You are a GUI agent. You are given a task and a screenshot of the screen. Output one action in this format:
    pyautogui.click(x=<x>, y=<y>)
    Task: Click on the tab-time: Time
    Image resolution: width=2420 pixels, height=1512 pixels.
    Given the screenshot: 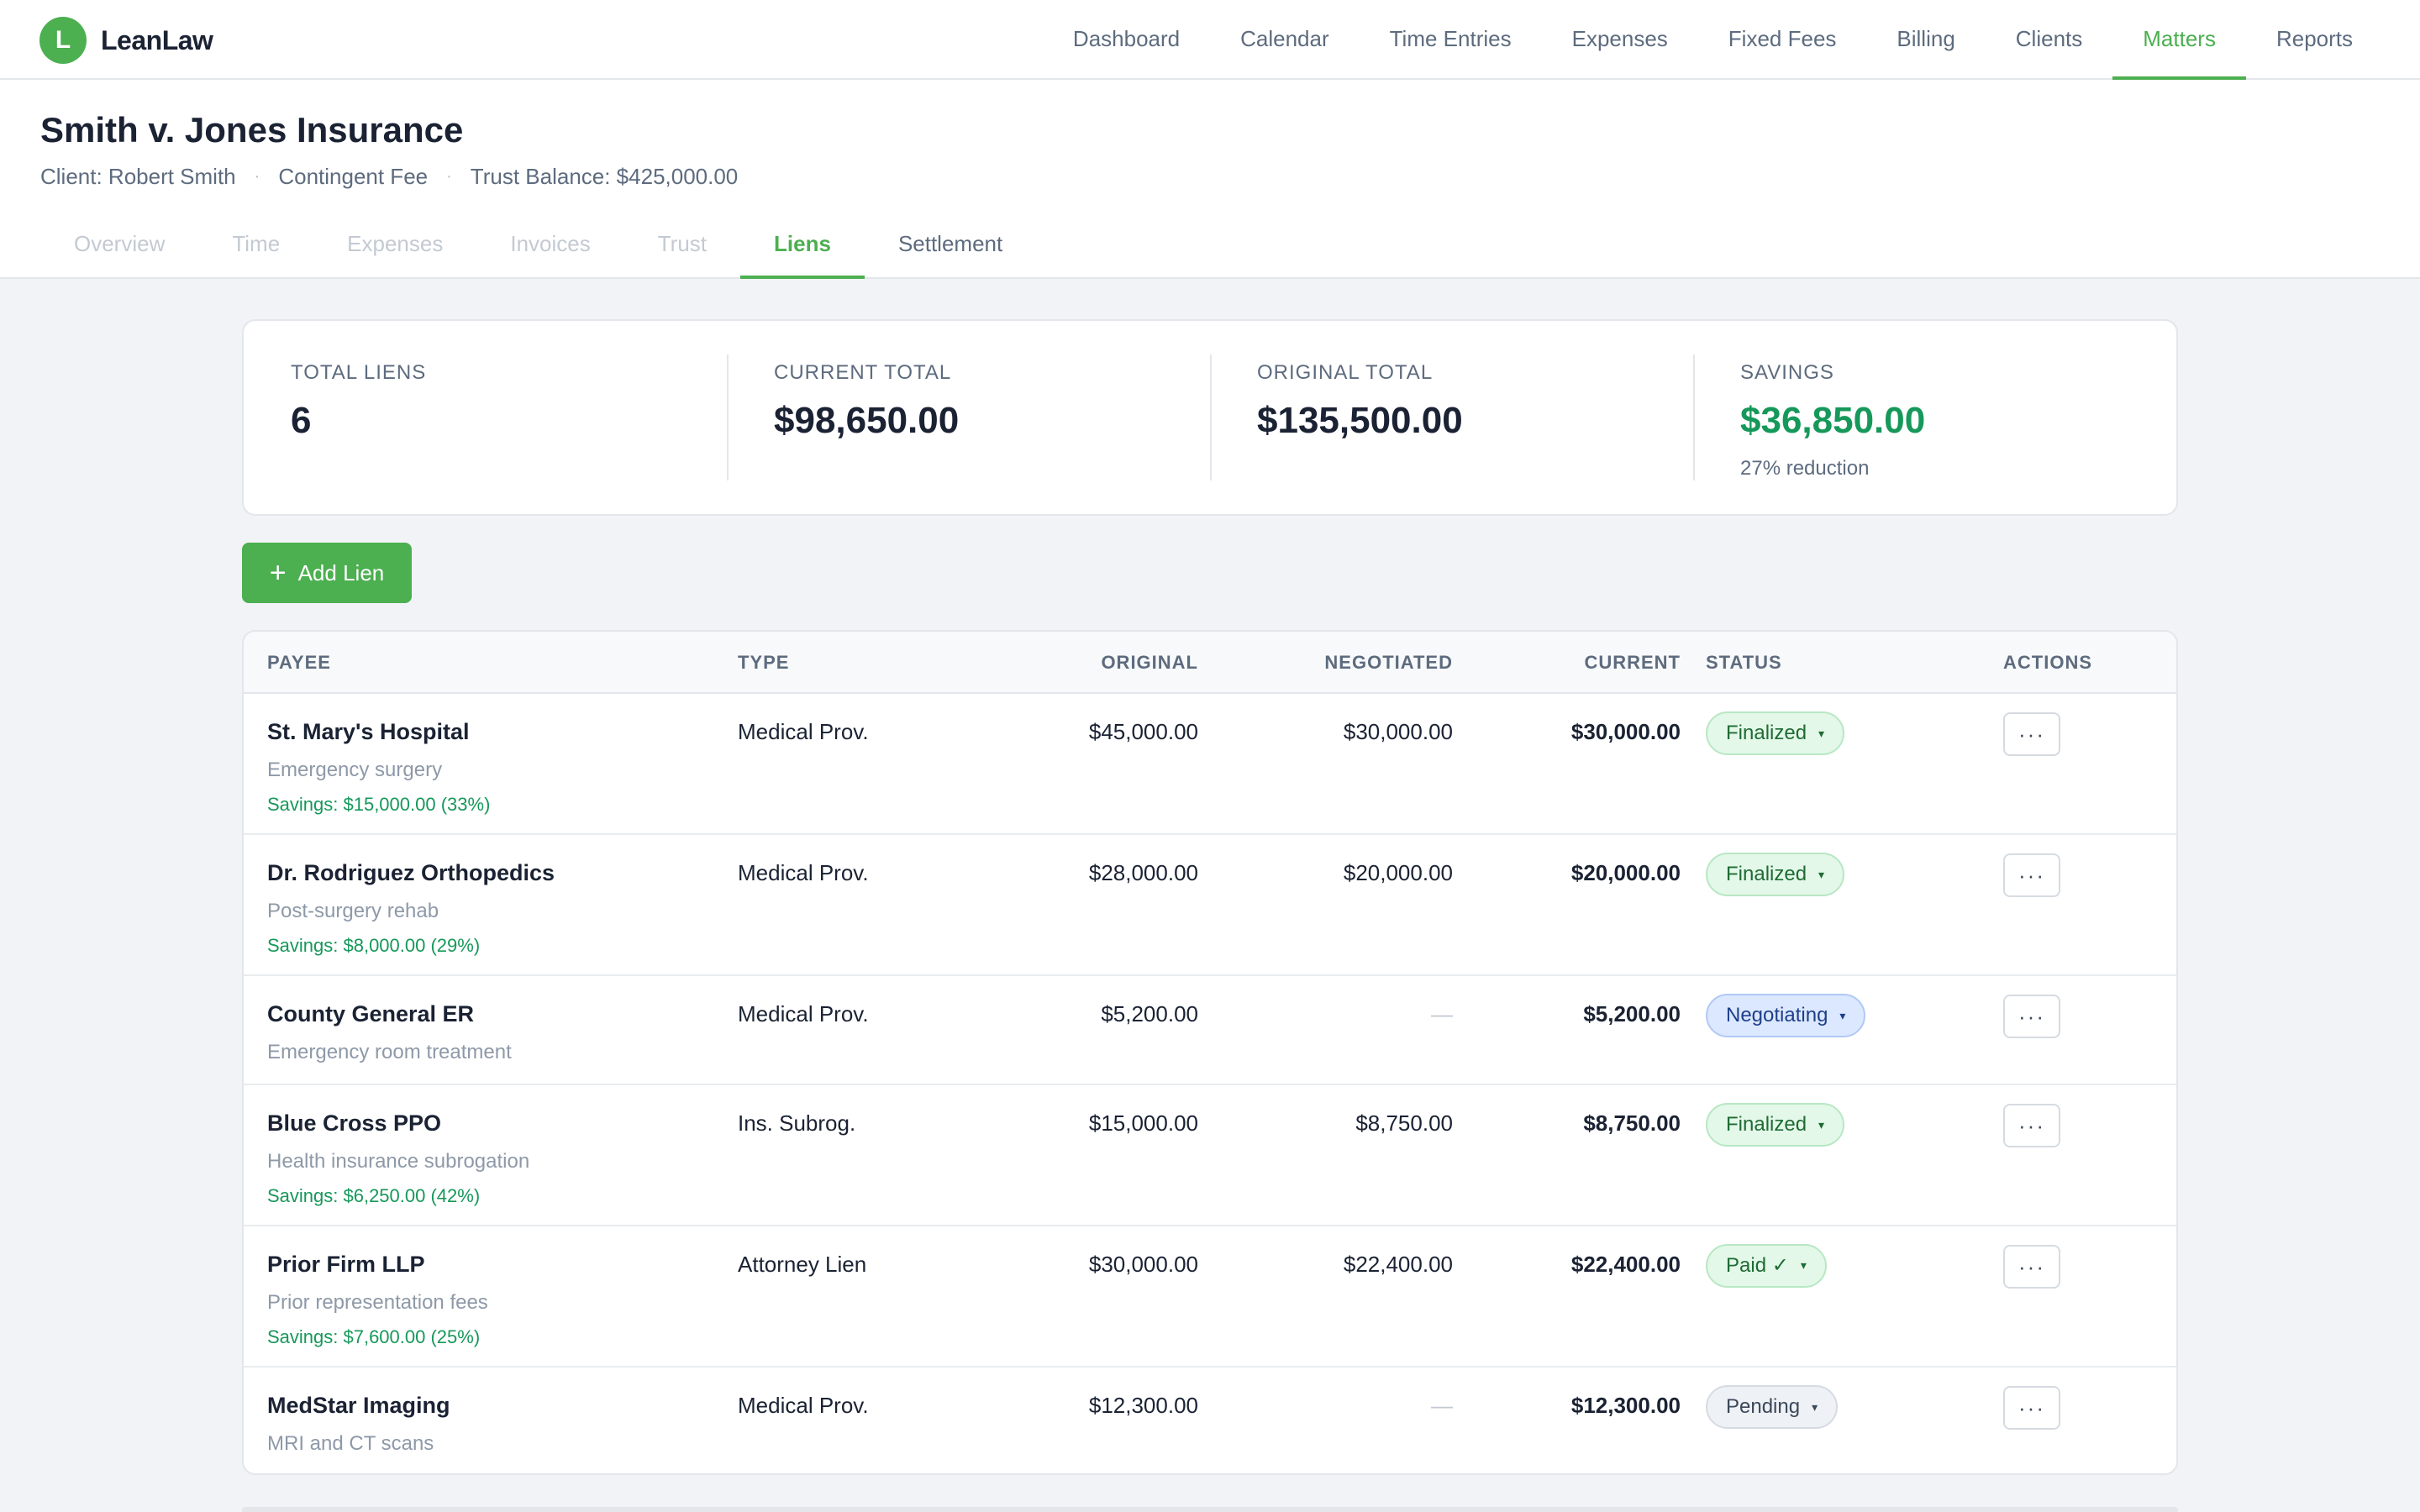 What is the action you would take?
    pyautogui.click(x=256, y=243)
    